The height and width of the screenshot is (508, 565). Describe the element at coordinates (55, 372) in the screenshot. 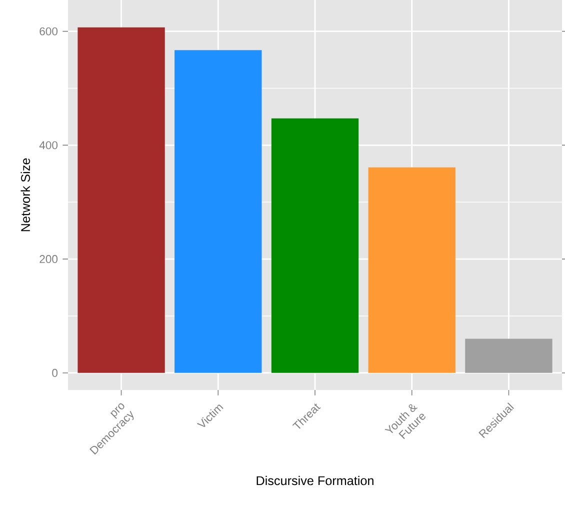

I see `y-tick-label: 0` at that location.